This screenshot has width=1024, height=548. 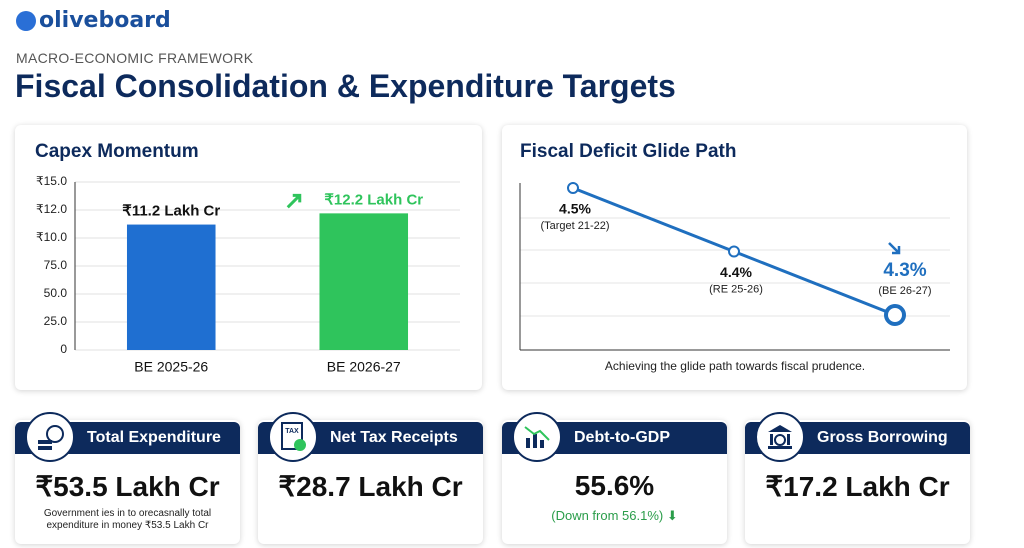 What do you see at coordinates (171, 367) in the screenshot?
I see `x-tick-label: BE 2025-26` at bounding box center [171, 367].